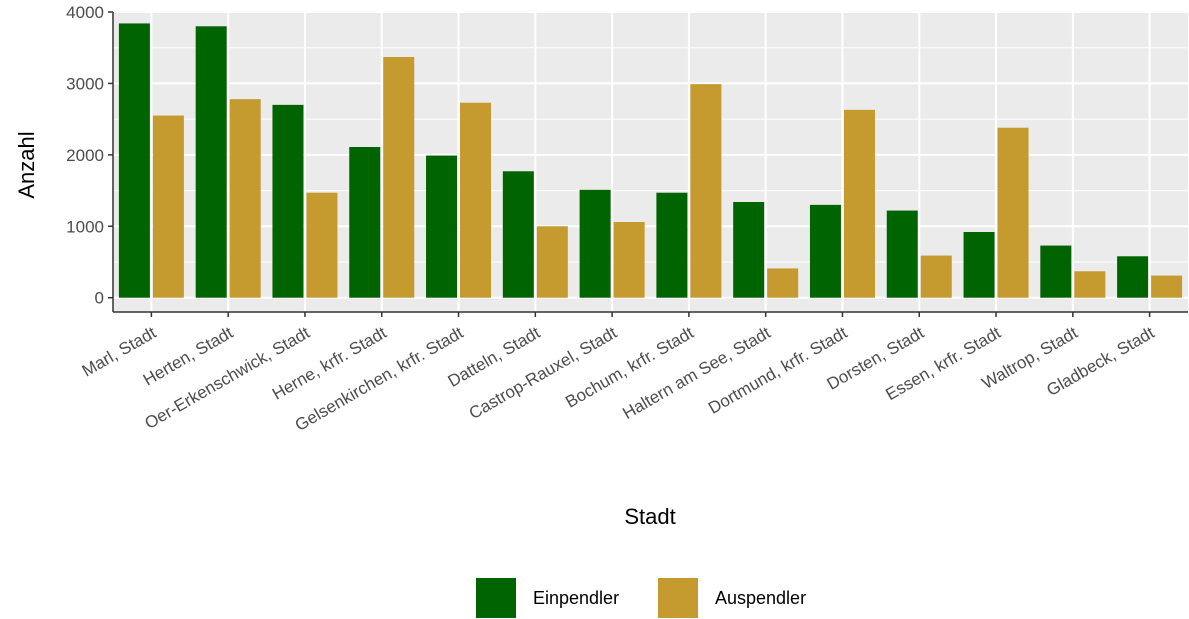  What do you see at coordinates (629, 367) in the screenshot?
I see `x-tick-label: Bochum, krfr. Stadt` at bounding box center [629, 367].